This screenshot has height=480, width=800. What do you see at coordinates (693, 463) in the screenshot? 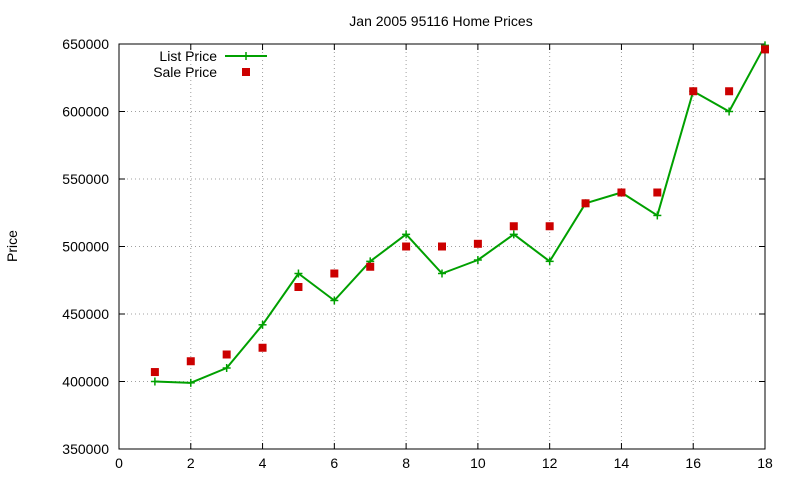
I see `x-tick-label: 16` at bounding box center [693, 463].